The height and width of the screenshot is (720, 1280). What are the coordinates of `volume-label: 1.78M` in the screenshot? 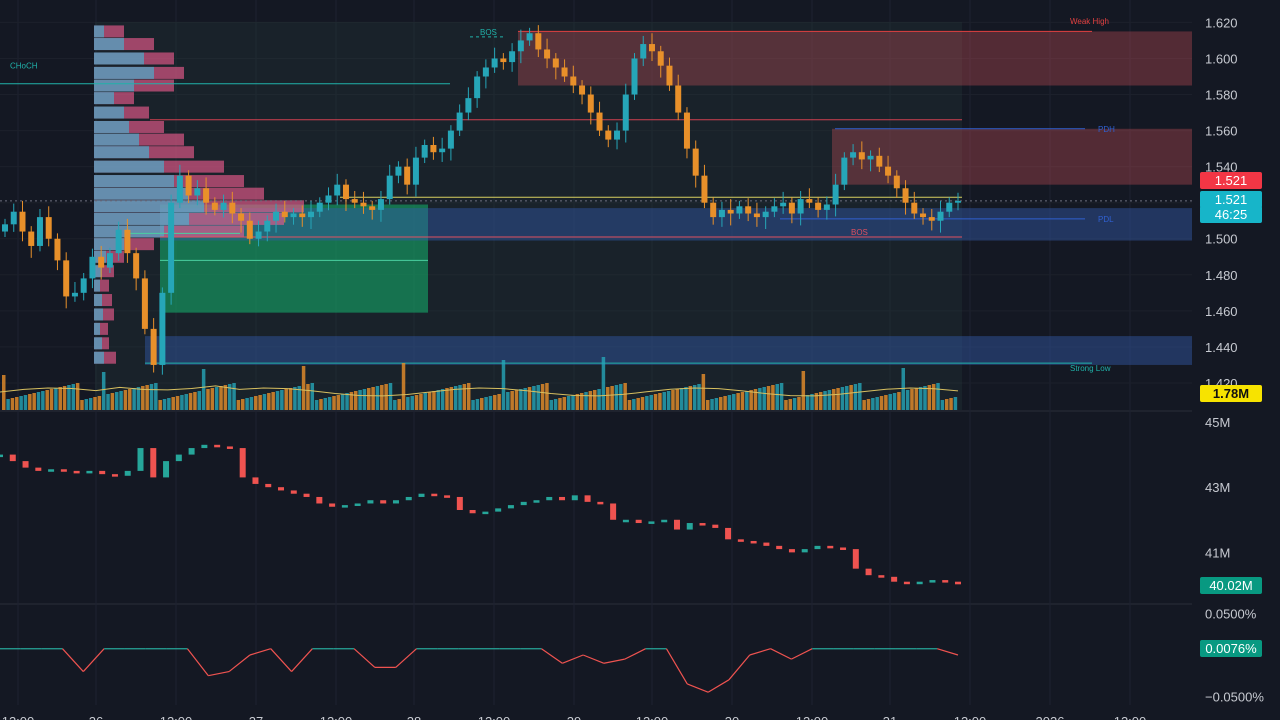 It's located at (1231, 393).